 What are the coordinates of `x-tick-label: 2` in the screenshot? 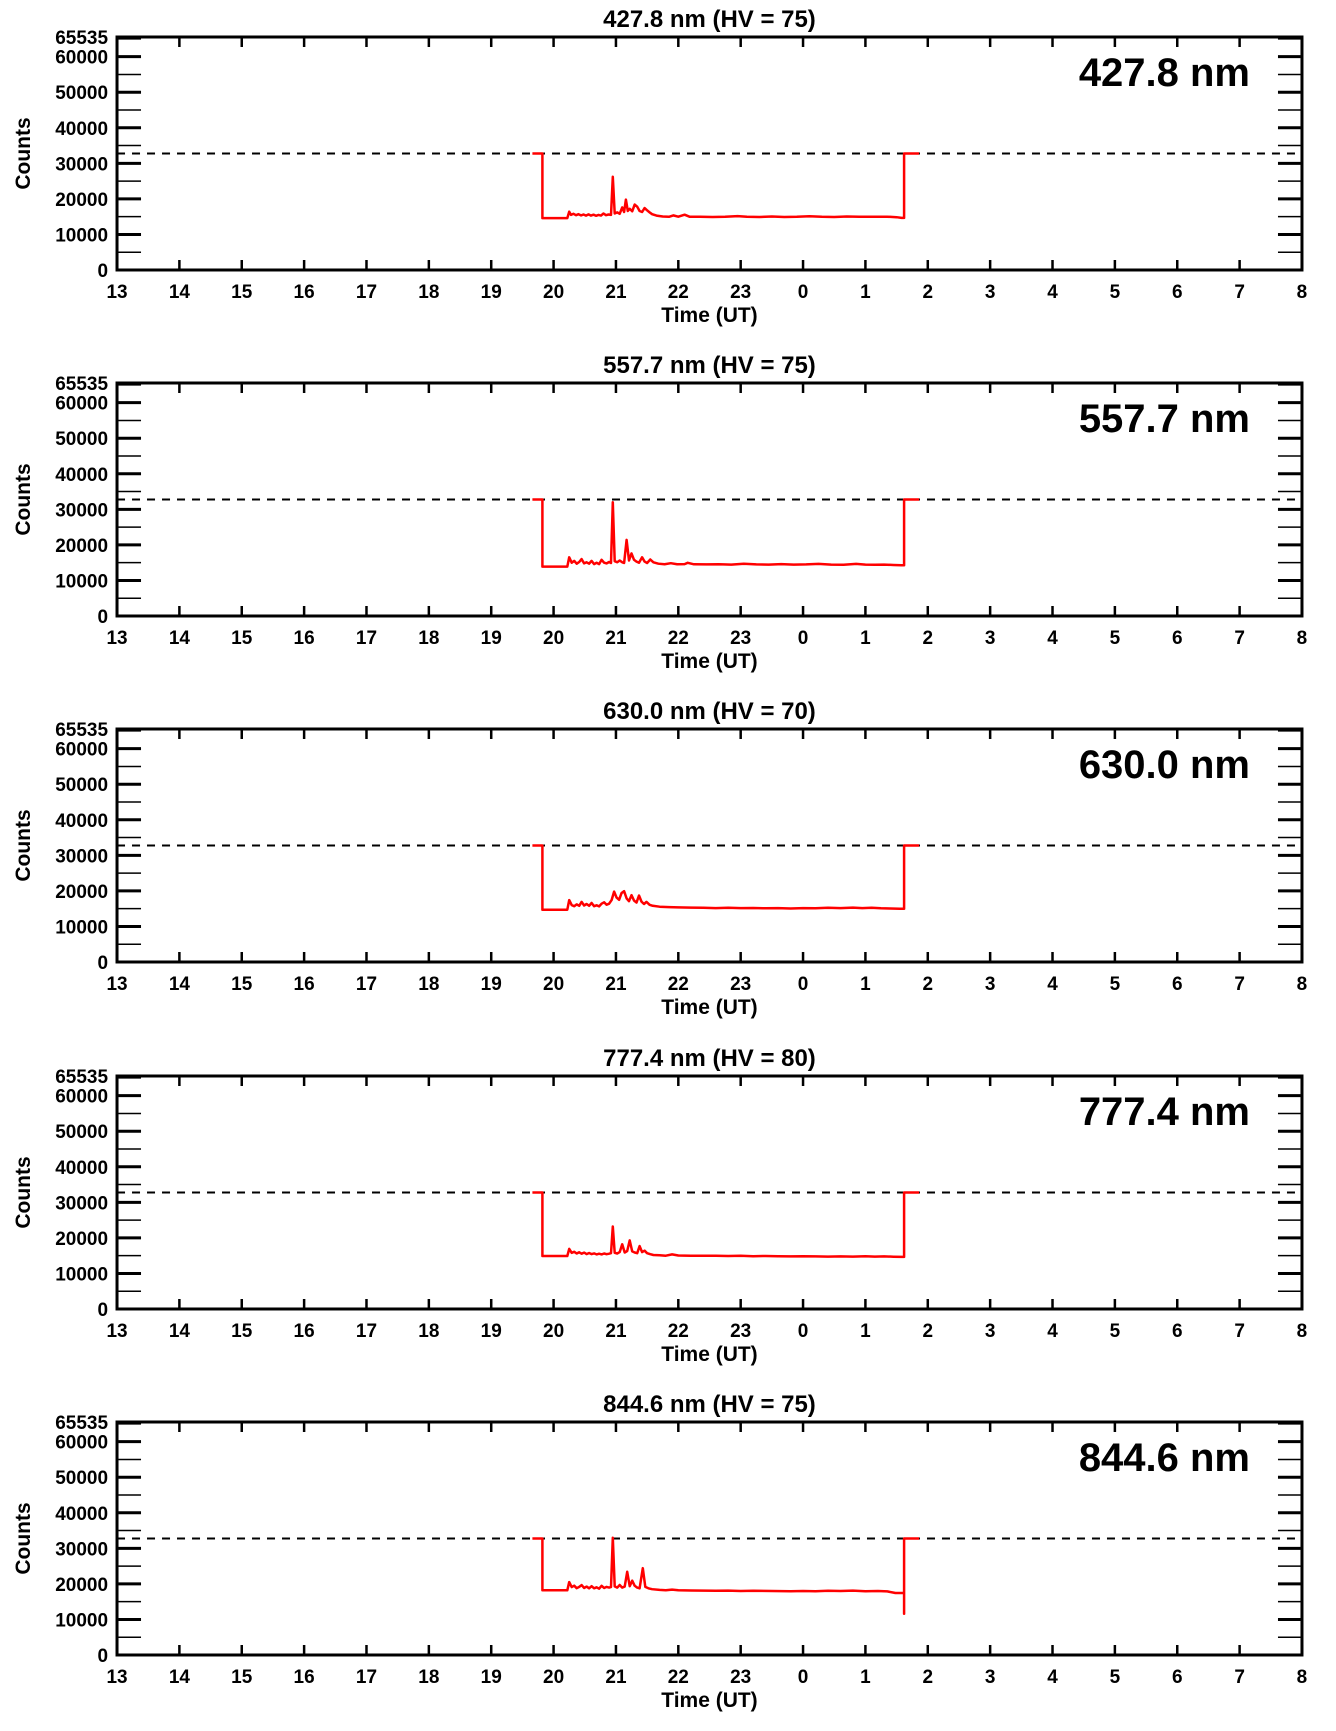 It's located at (927, 984).